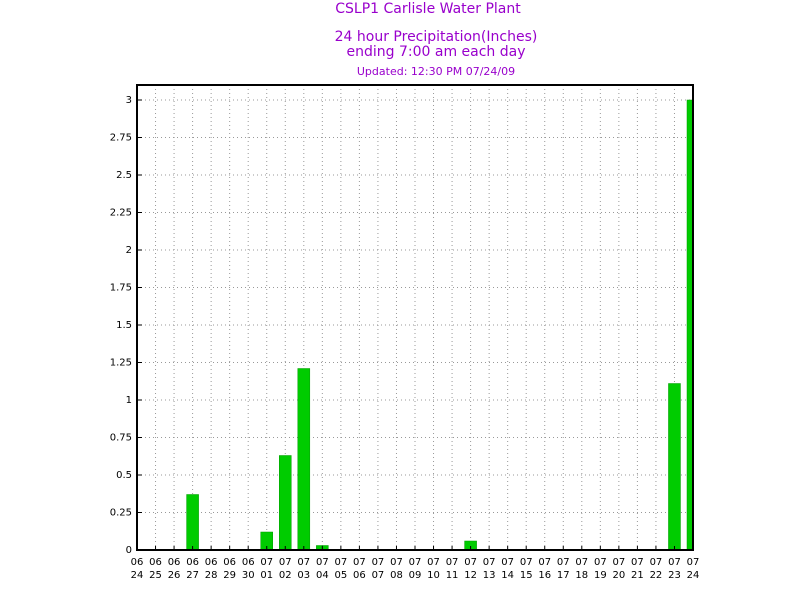 The height and width of the screenshot is (600, 800). What do you see at coordinates (121, 213) in the screenshot?
I see `y-tick-label: 2.25` at bounding box center [121, 213].